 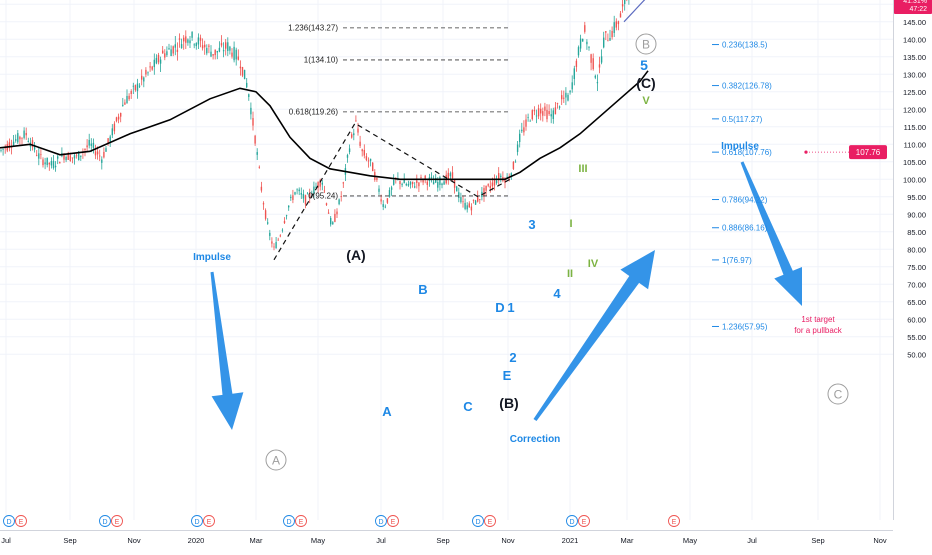 I want to click on wave-label-3: 3, so click(x=531, y=224).